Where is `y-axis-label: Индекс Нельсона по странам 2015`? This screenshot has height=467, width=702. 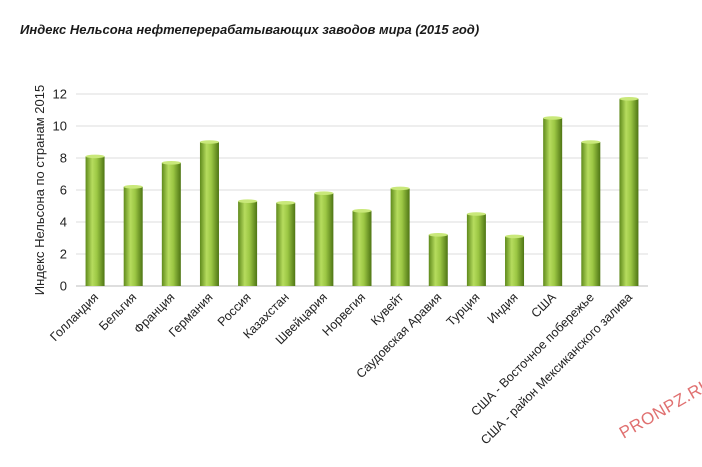 y-axis-label: Индекс Нельсона по странам 2015 is located at coordinates (39, 190).